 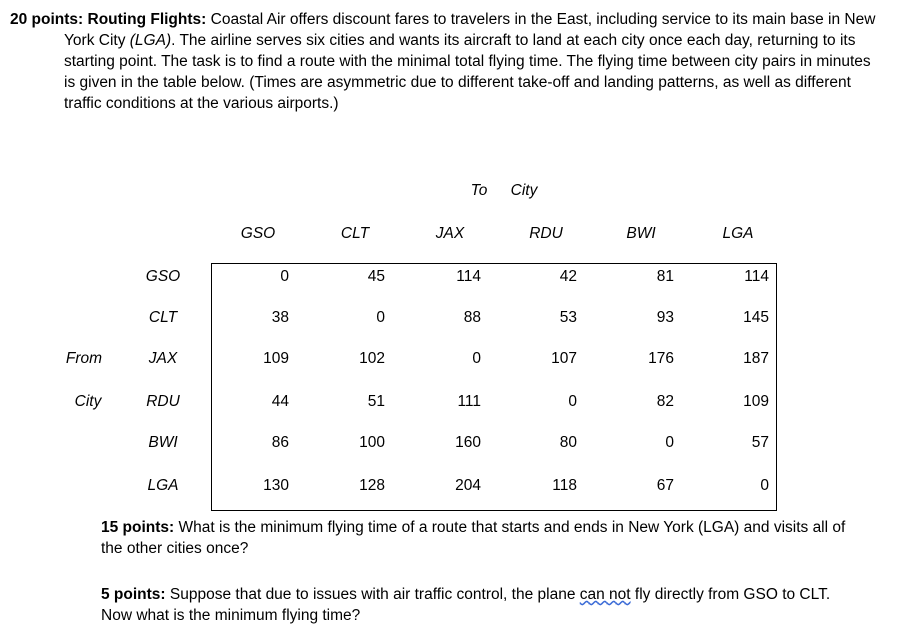 What do you see at coordinates (524, 190) in the screenshot?
I see `to-city-label: City` at bounding box center [524, 190].